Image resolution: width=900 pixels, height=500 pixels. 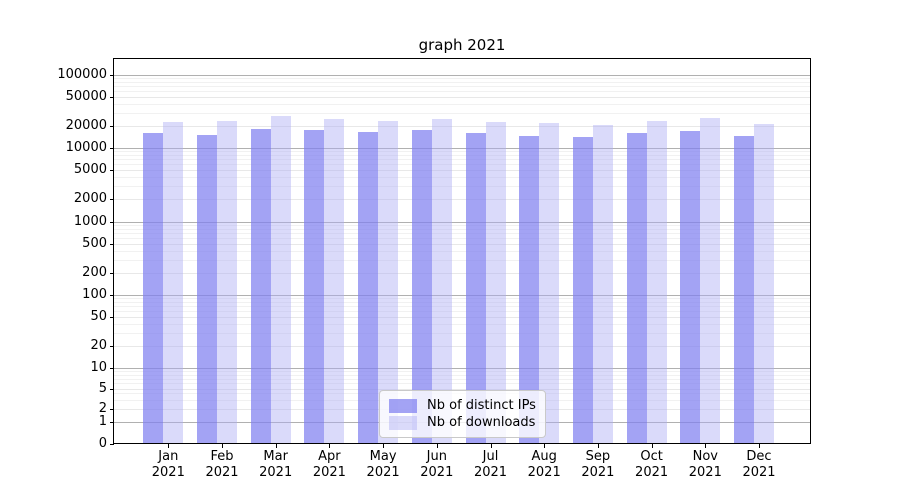 I want to click on x-tick-label: Dec 2021, so click(x=759, y=464).